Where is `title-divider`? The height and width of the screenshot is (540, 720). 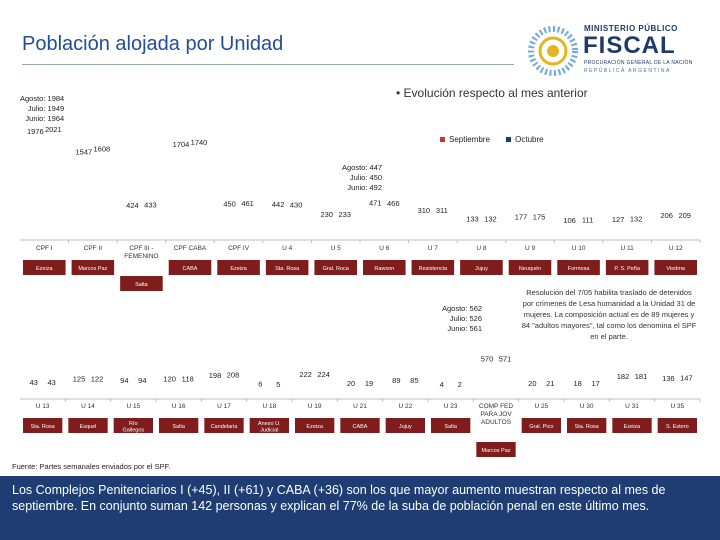 title-divider is located at coordinates (268, 64).